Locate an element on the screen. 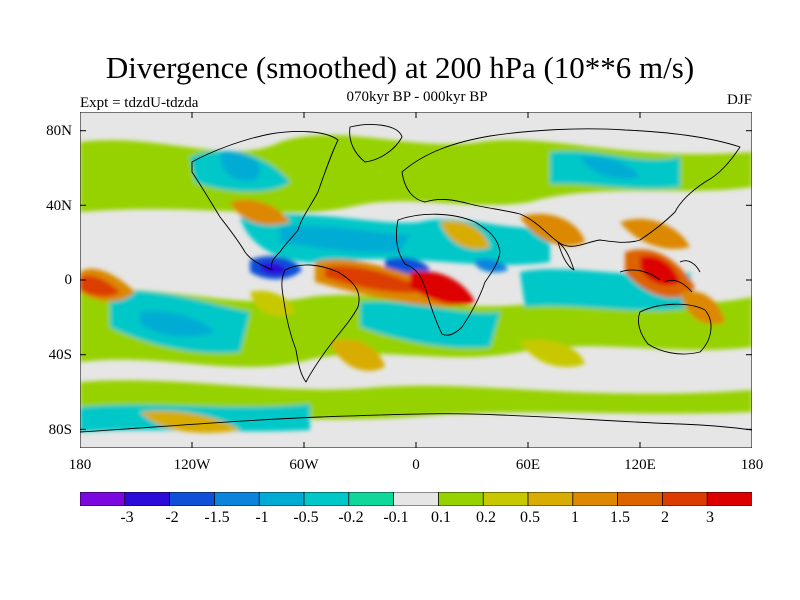 The height and width of the screenshot is (600, 800). colorbar-label-8: 0.1 is located at coordinates (441, 517).